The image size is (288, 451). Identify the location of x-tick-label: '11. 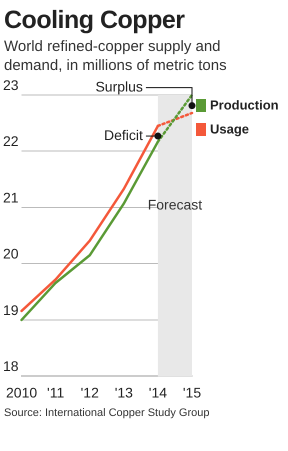
(55, 392).